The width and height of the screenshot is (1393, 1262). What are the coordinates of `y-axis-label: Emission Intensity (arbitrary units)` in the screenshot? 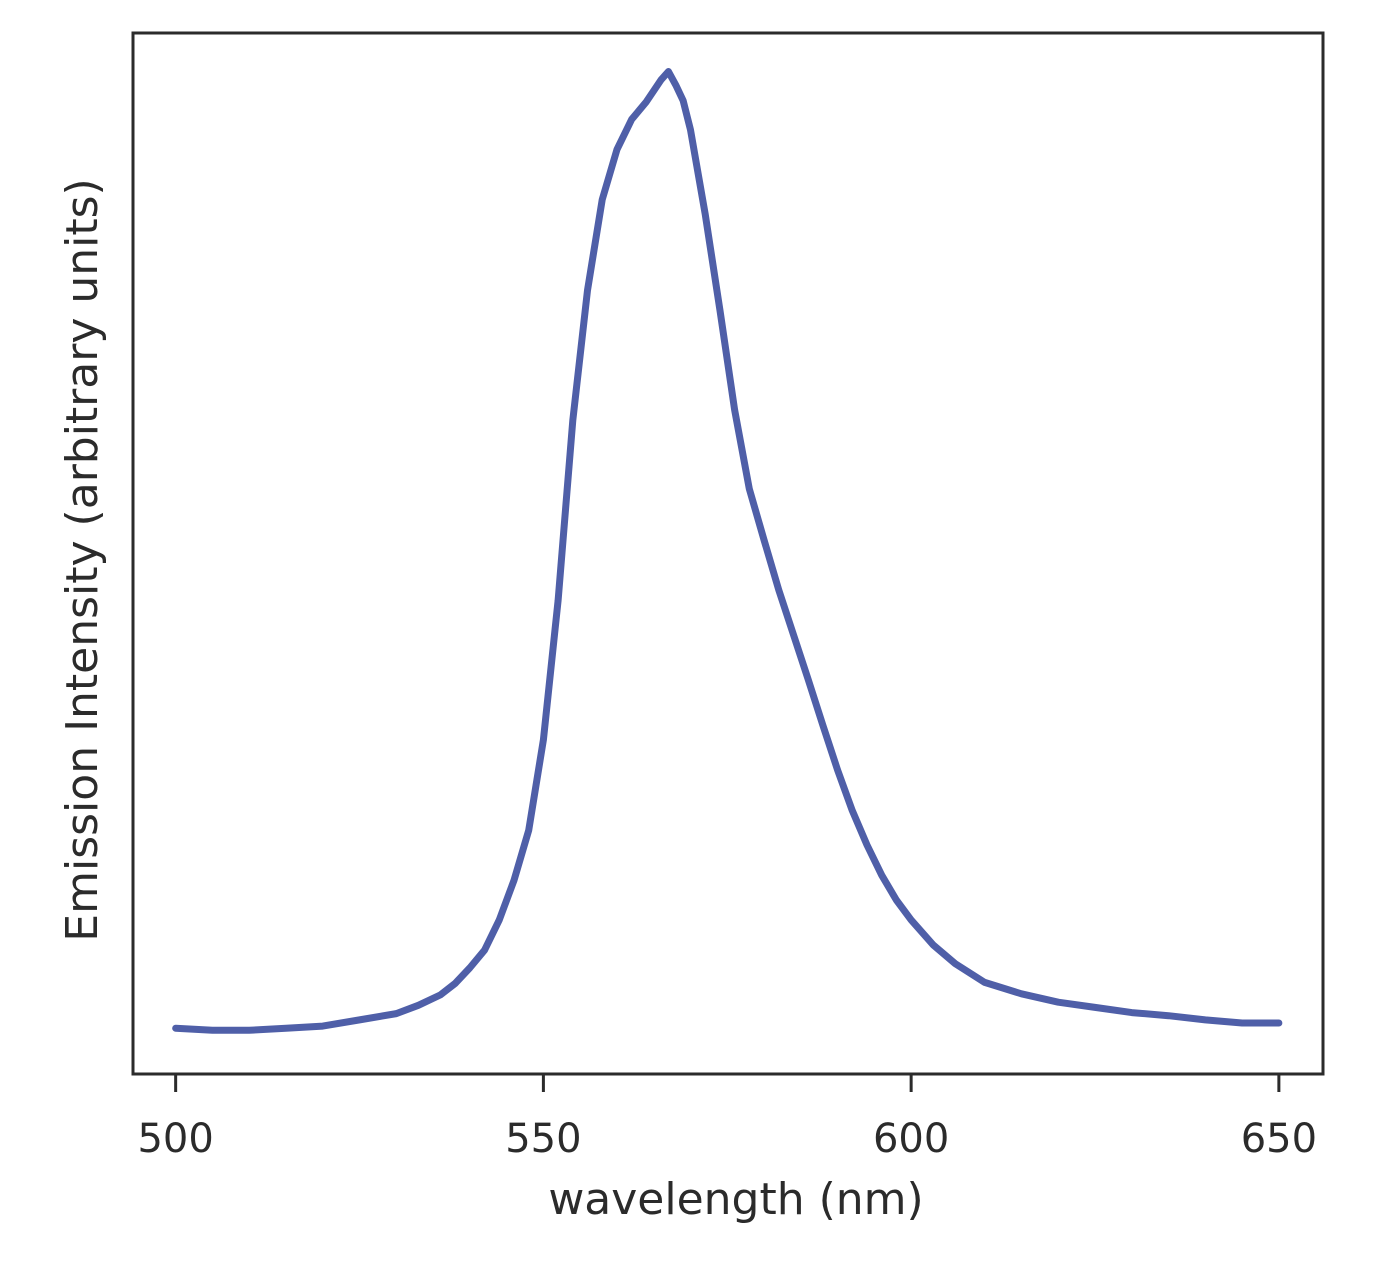 It's located at (82, 559).